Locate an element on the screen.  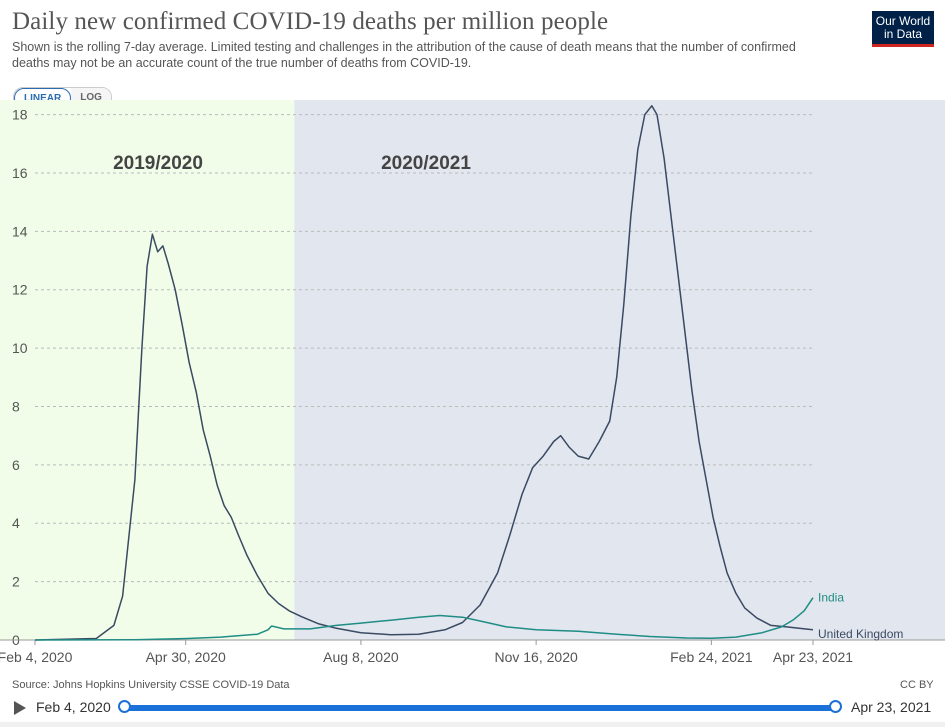
annotation-2019-2020: 2019/2020 is located at coordinates (158, 163).